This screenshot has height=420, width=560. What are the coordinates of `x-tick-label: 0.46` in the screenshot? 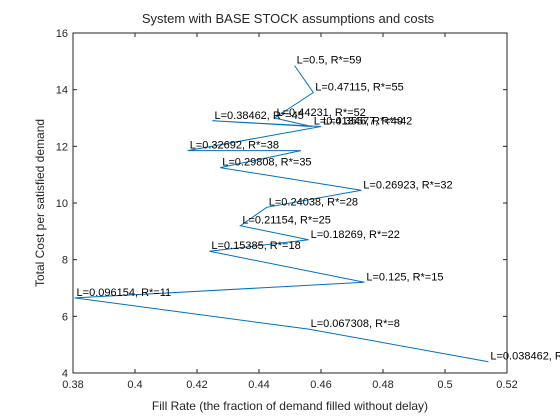 It's located at (320, 385).